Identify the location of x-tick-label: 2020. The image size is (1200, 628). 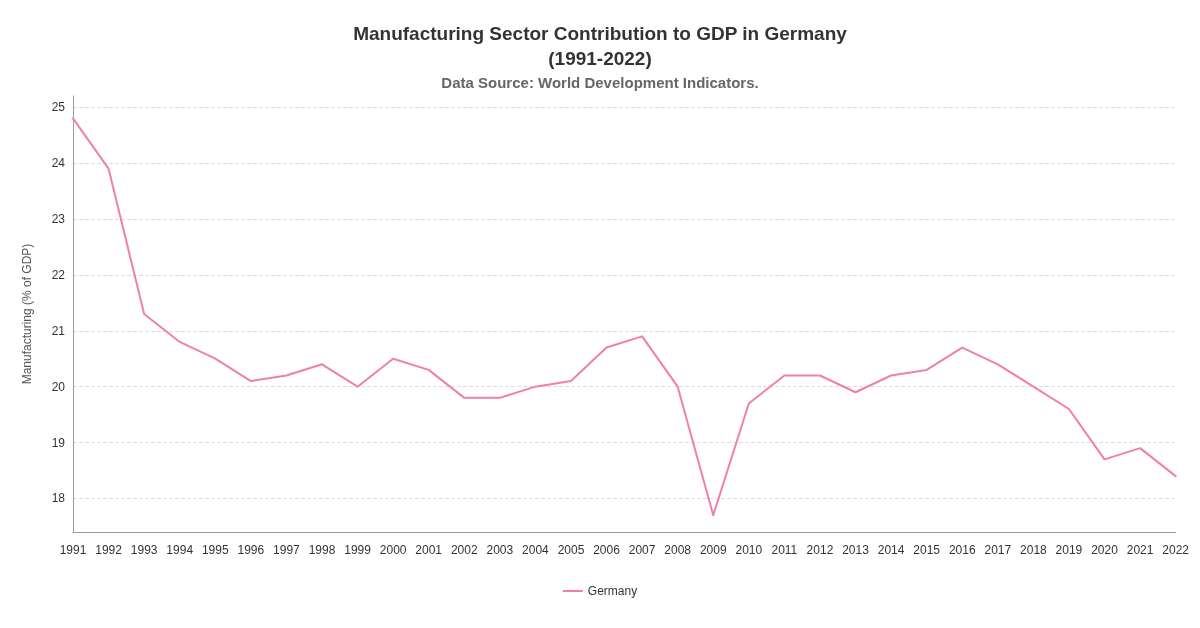
(1105, 550).